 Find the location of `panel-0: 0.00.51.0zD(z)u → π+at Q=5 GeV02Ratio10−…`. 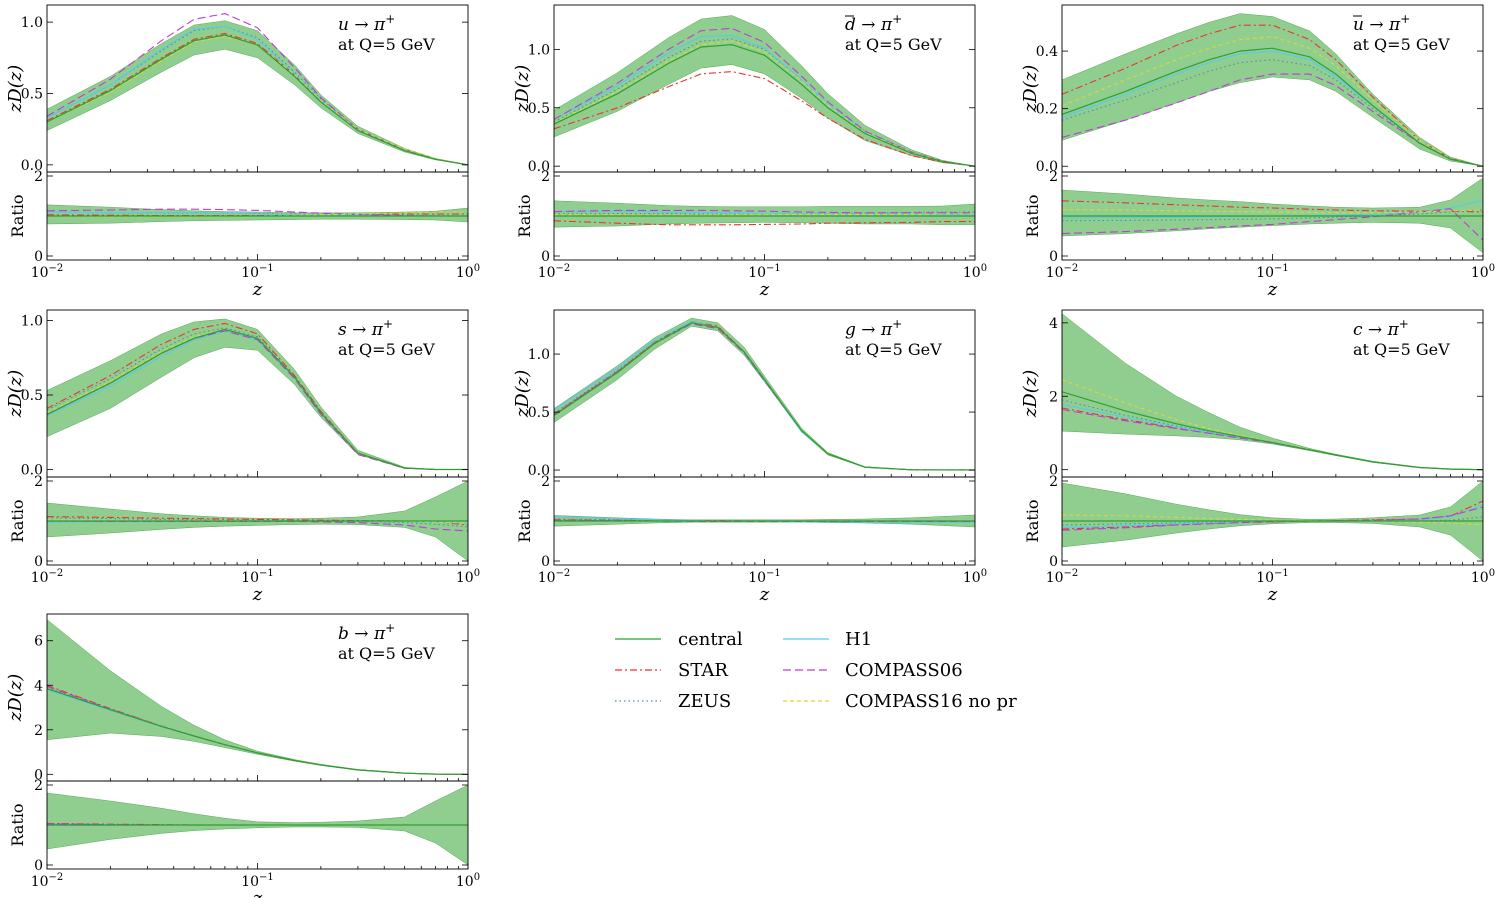

panel-0: 0.00.51.0zD(z)u → π+at Q=5 GeV02Ratio10−… is located at coordinates (242, 152).